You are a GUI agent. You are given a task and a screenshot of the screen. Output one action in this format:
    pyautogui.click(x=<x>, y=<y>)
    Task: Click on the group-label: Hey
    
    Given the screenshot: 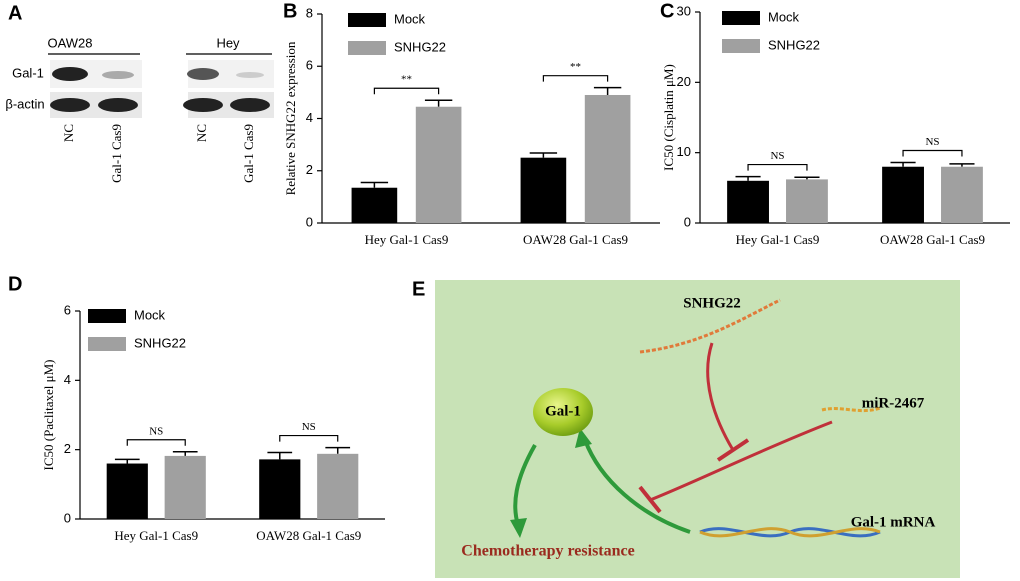 What is the action you would take?
    pyautogui.click(x=228, y=42)
    